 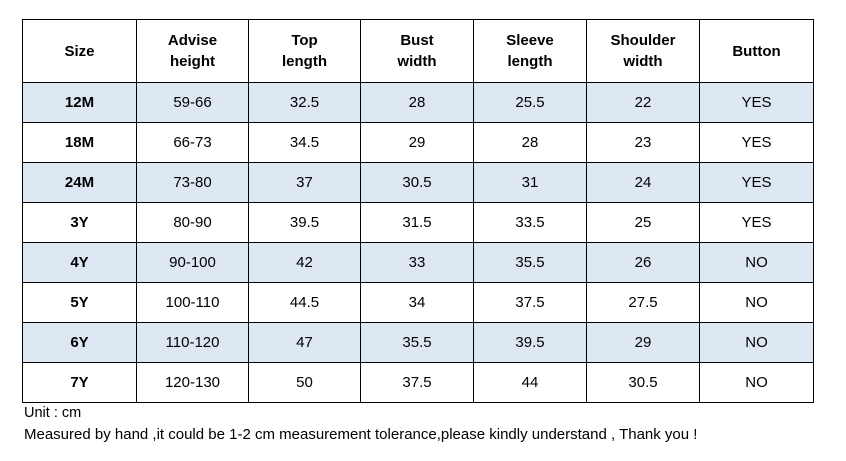 What do you see at coordinates (79, 342) in the screenshot?
I see `size-cell: 6Y` at bounding box center [79, 342].